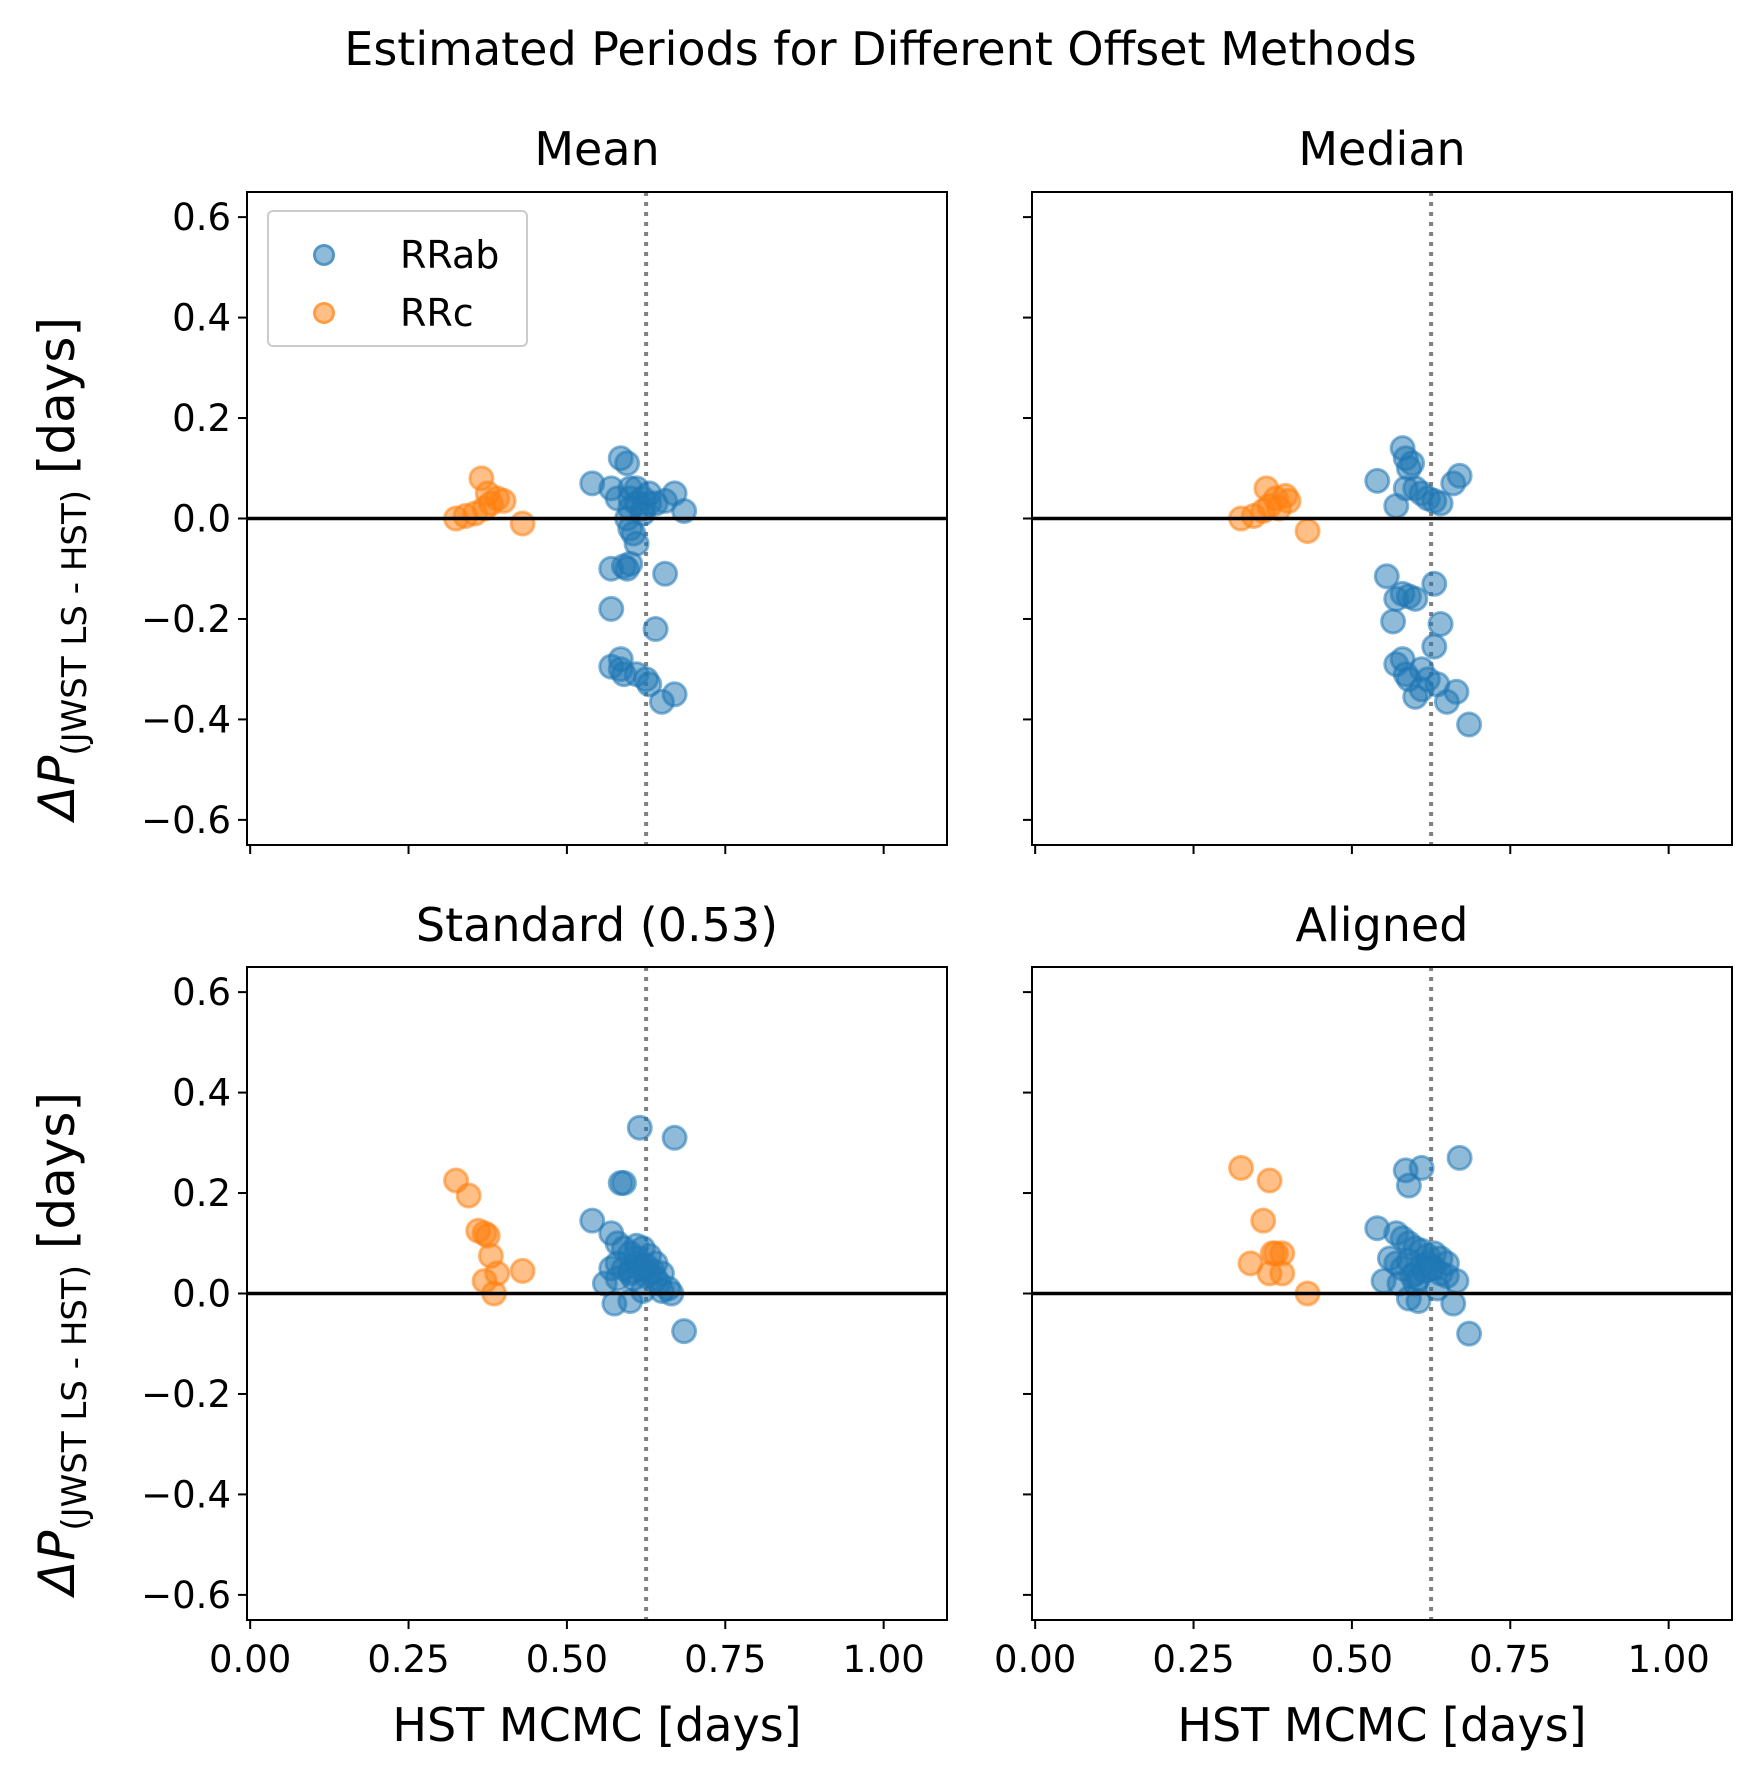 The height and width of the screenshot is (1780, 1761). Describe the element at coordinates (597, 925) in the screenshot. I see `panel-title-standard: Standard (0.53)` at that location.